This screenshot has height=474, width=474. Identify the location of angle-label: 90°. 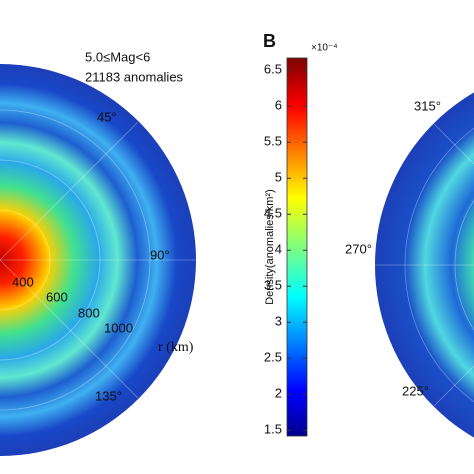
(160, 254).